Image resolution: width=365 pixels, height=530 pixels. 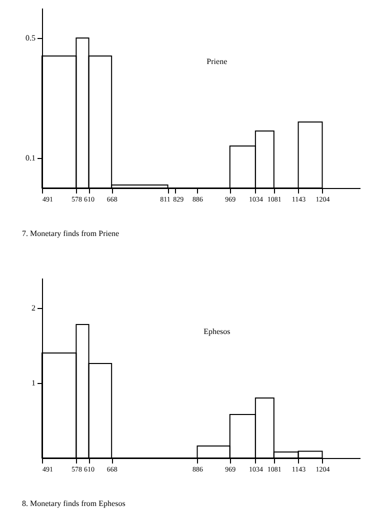 I want to click on text: Ephesos, so click(x=217, y=331).